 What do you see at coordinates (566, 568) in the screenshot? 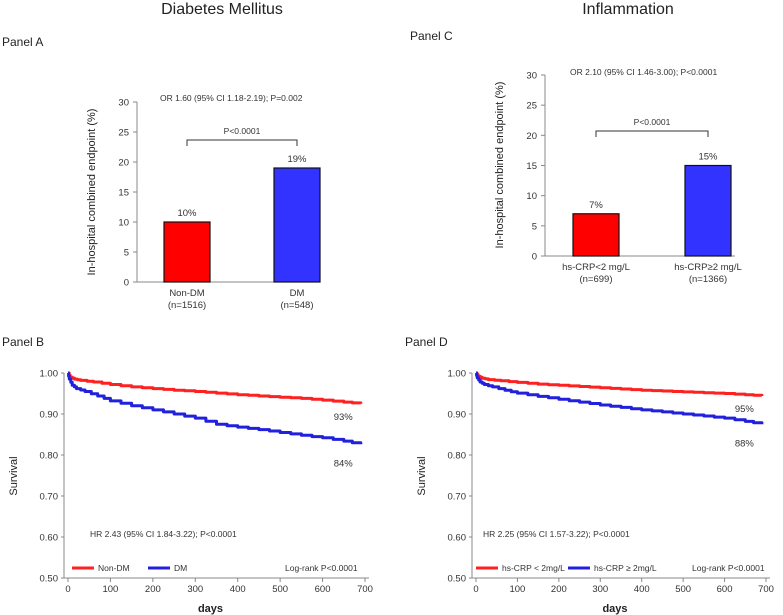
I see `legend: hs-CRP < 2mg/L hs-CRP ≥ 2mg/L` at bounding box center [566, 568].